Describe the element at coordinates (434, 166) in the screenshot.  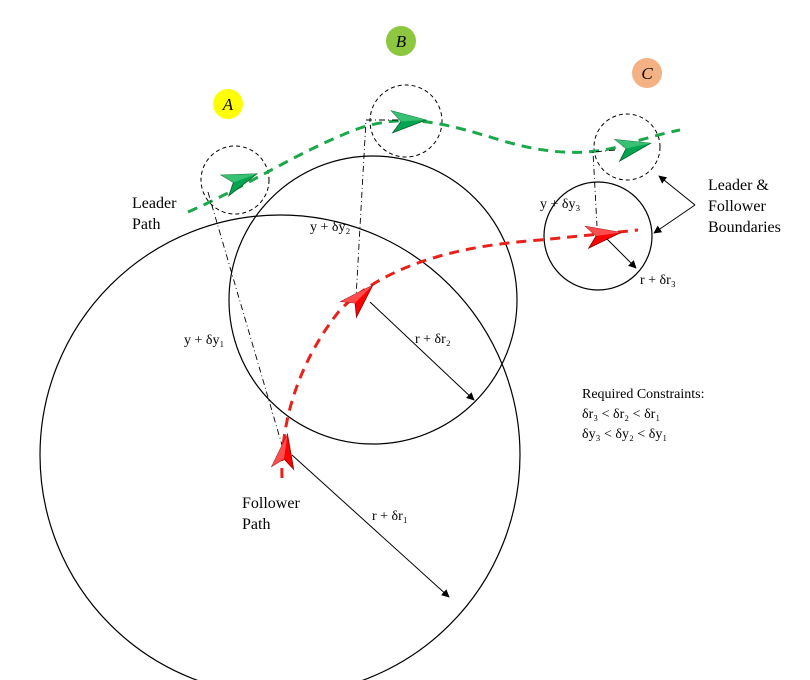
I see `leader-path` at that location.